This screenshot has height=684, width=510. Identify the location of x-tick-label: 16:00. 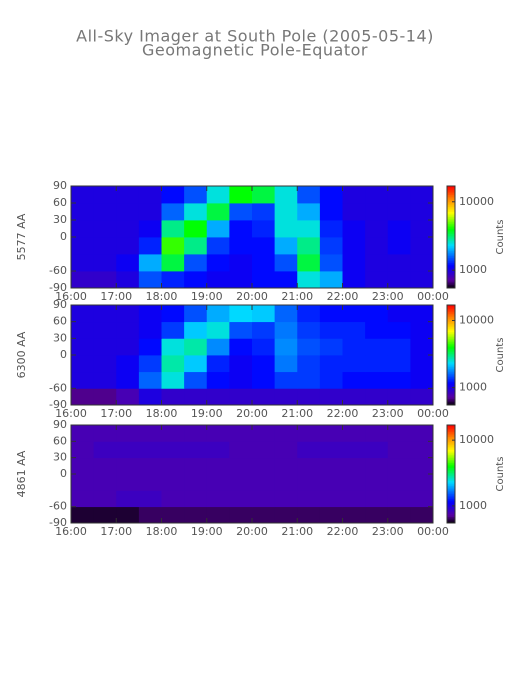
(71, 531).